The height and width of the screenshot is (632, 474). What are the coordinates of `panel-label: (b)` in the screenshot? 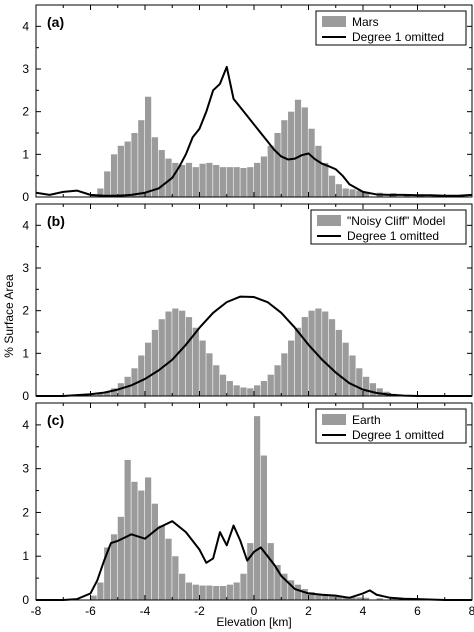 It's located at (56, 221).